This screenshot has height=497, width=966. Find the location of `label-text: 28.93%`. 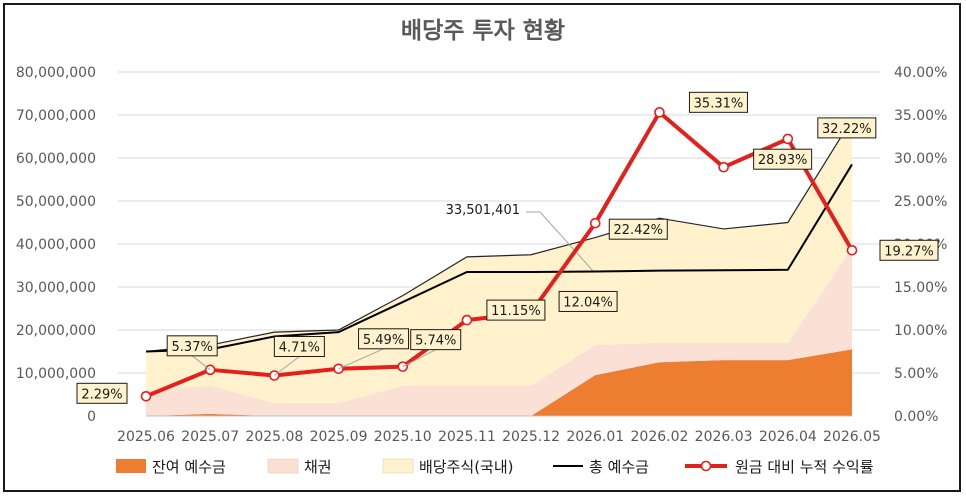

label-text: 28.93% is located at coordinates (783, 160).